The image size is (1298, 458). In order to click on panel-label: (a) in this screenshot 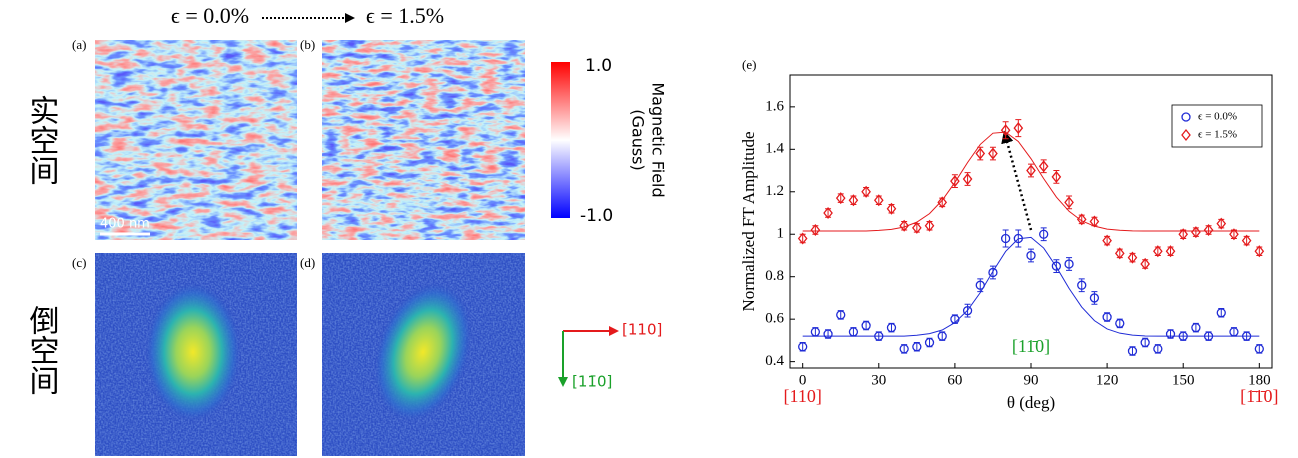, I will do `click(79, 44)`.